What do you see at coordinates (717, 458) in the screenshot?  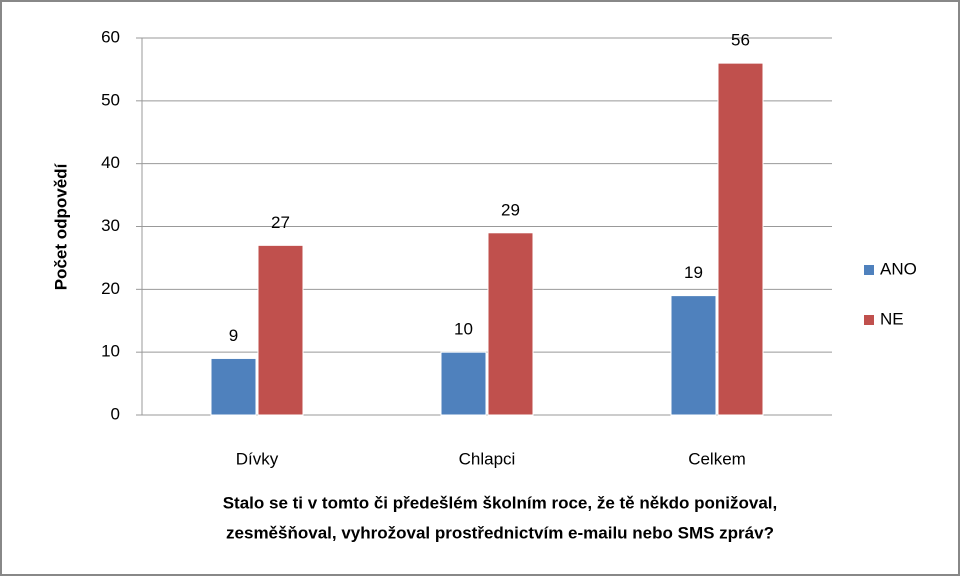 I see `x-tick-label: Celkem` at bounding box center [717, 458].